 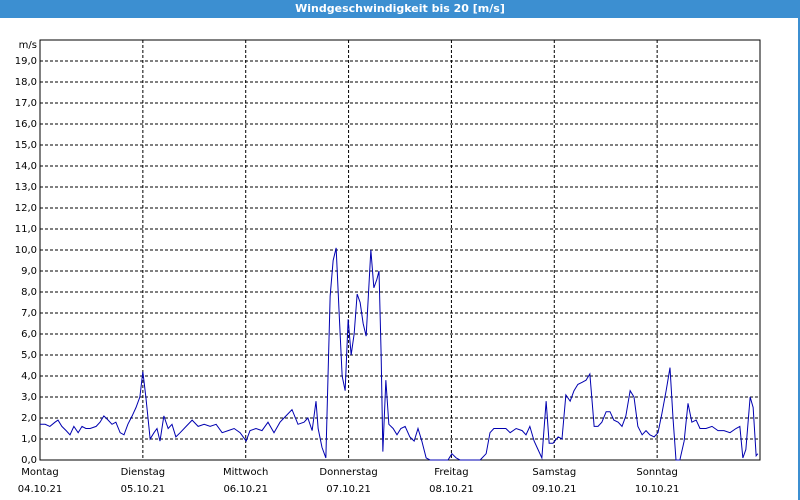 What do you see at coordinates (657, 489) in the screenshot?
I see `x-tick-date: 10.10.21` at bounding box center [657, 489].